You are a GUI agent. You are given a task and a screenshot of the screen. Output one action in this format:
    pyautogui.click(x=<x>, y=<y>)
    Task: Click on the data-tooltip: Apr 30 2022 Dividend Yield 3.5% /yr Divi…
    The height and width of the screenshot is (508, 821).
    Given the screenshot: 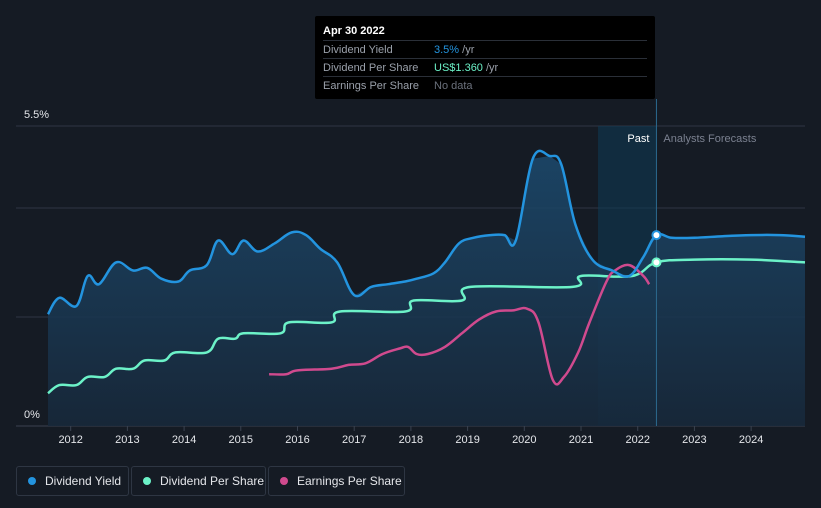 What is the action you would take?
    pyautogui.click(x=485, y=57)
    